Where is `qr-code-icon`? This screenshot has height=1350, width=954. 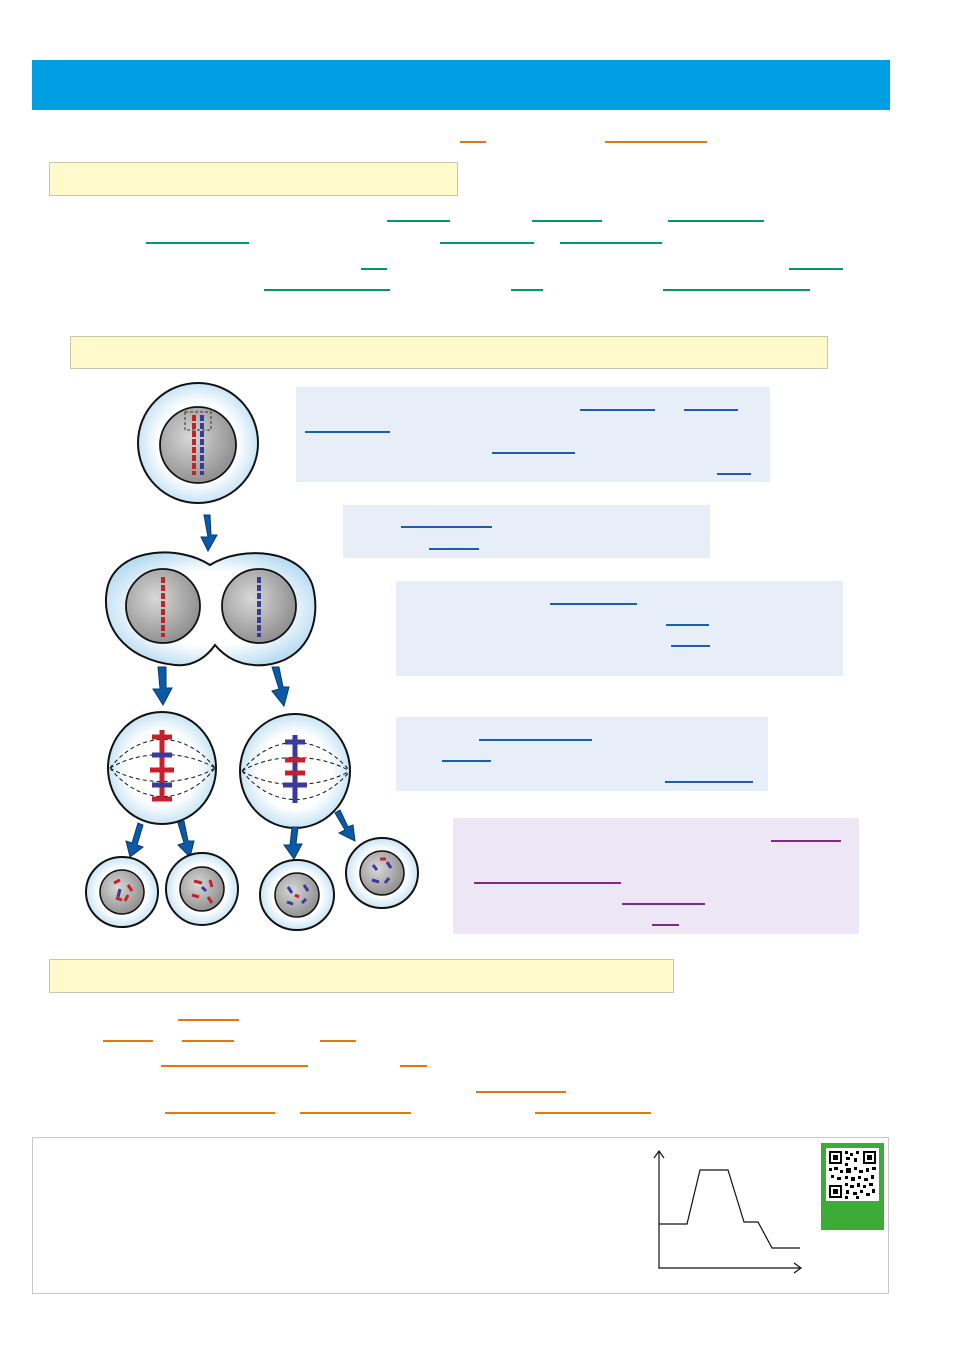 qr-code-icon is located at coordinates (852, 1174).